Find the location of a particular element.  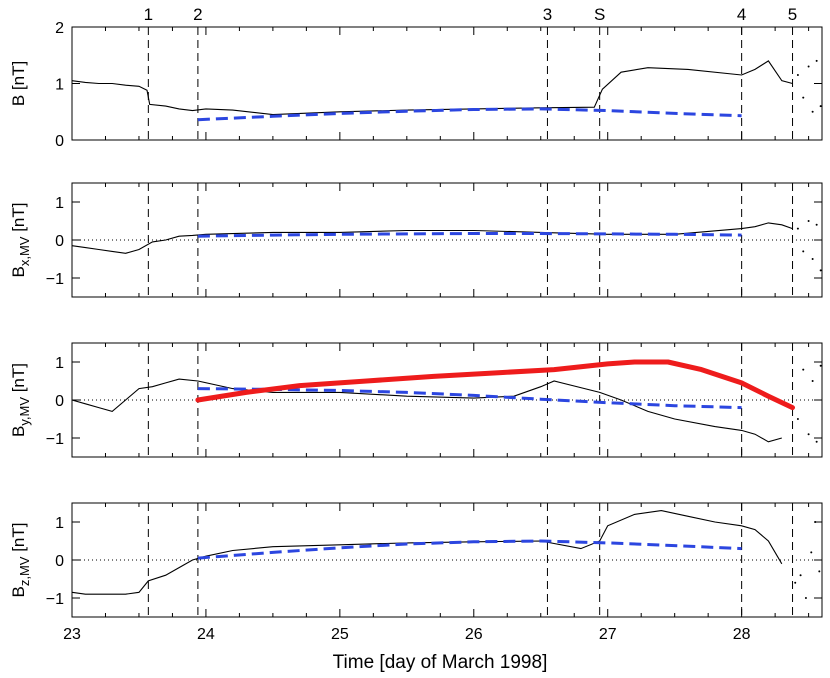

event-label-4: 4 is located at coordinates (741, 14).